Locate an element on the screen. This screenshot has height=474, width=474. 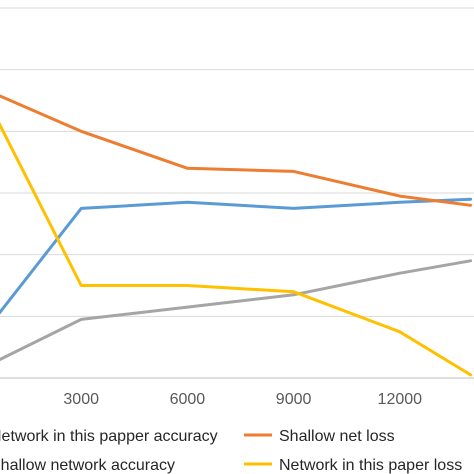
x-tick-label: 3000 is located at coordinates (81, 399).